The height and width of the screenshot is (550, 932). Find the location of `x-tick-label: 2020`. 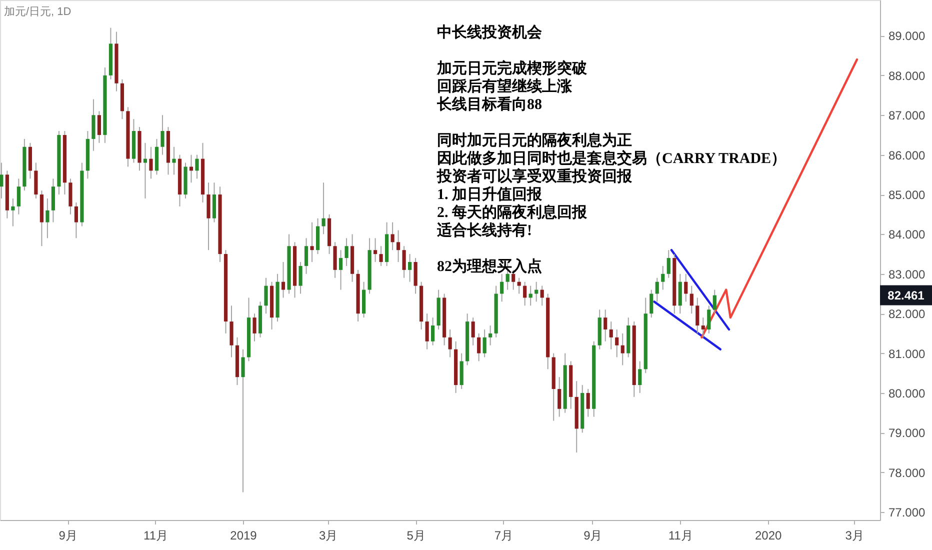

x-tick-label: 2020 is located at coordinates (768, 535).